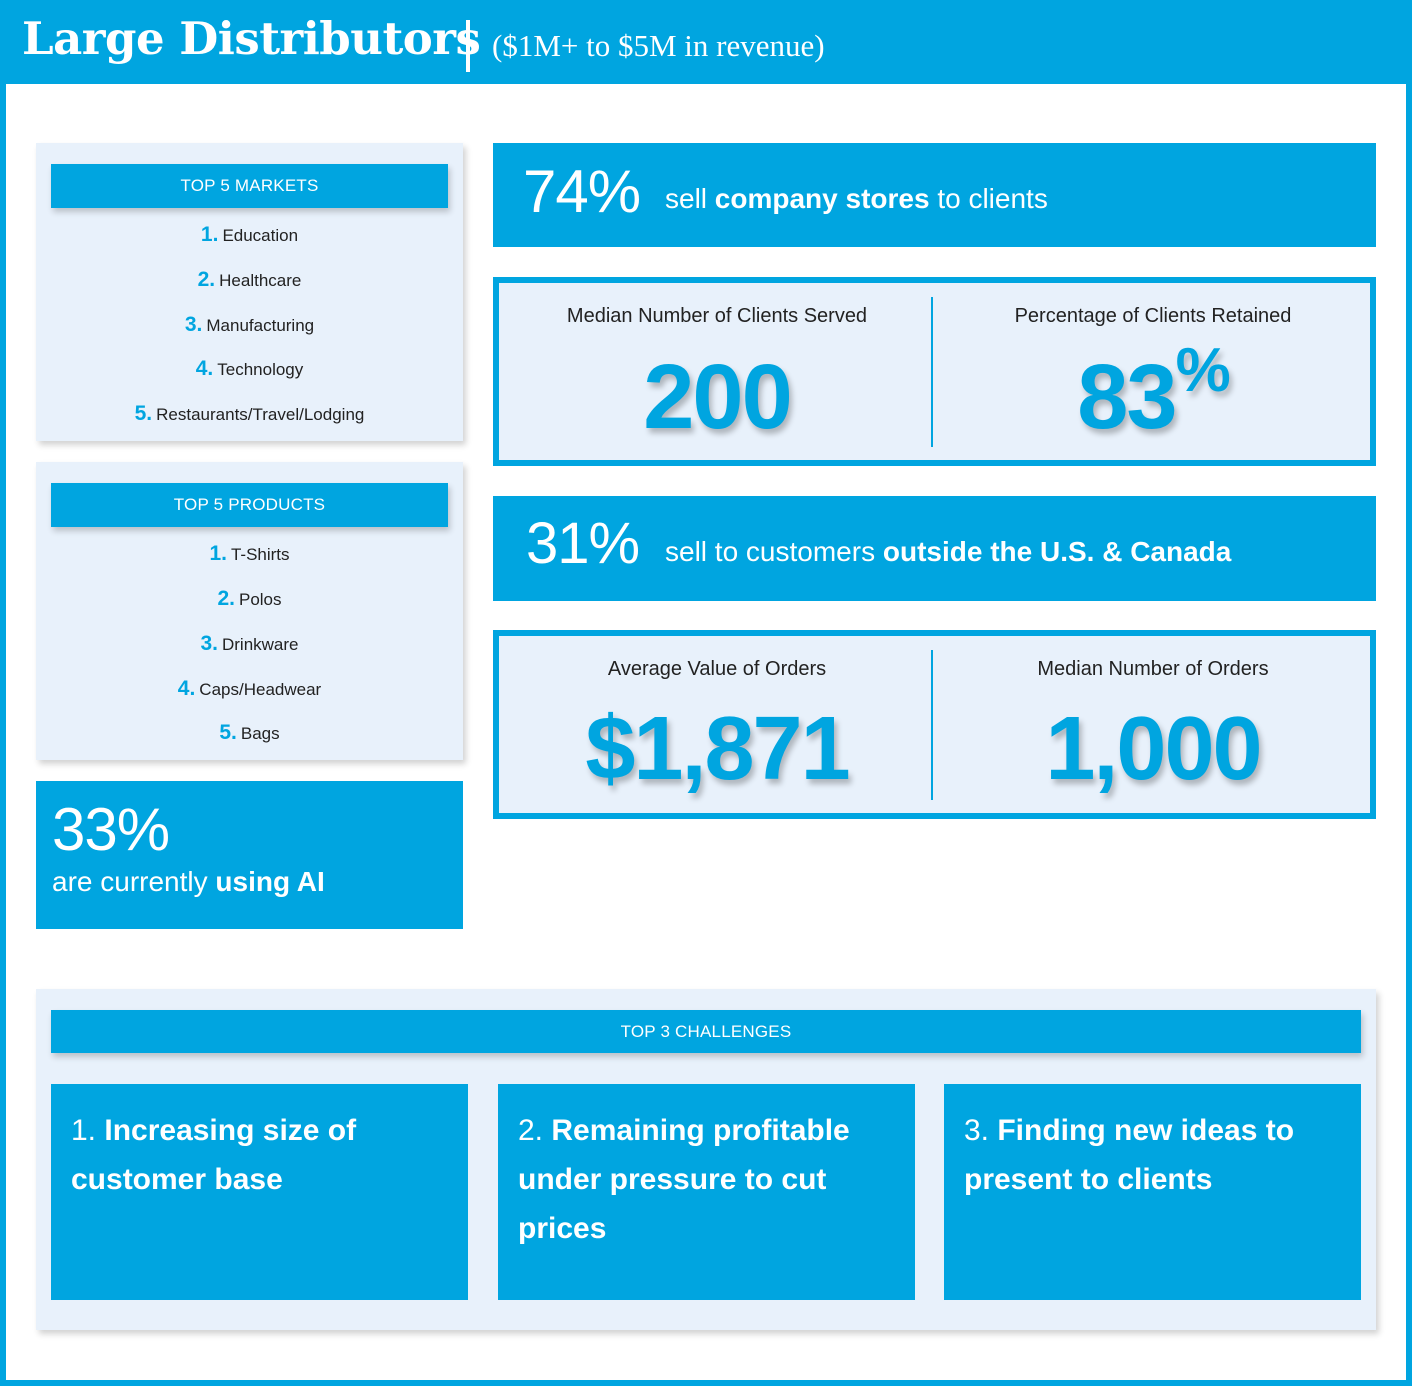 Image resolution: width=1412 pixels, height=1386 pixels. What do you see at coordinates (717, 316) in the screenshot?
I see `clients-served-label: Median Number of Clients Served` at bounding box center [717, 316].